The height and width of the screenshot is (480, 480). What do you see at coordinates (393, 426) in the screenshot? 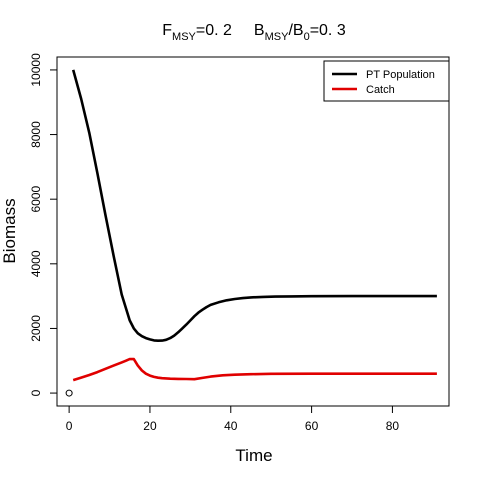
I see `x-tick-label: 80` at bounding box center [393, 426].